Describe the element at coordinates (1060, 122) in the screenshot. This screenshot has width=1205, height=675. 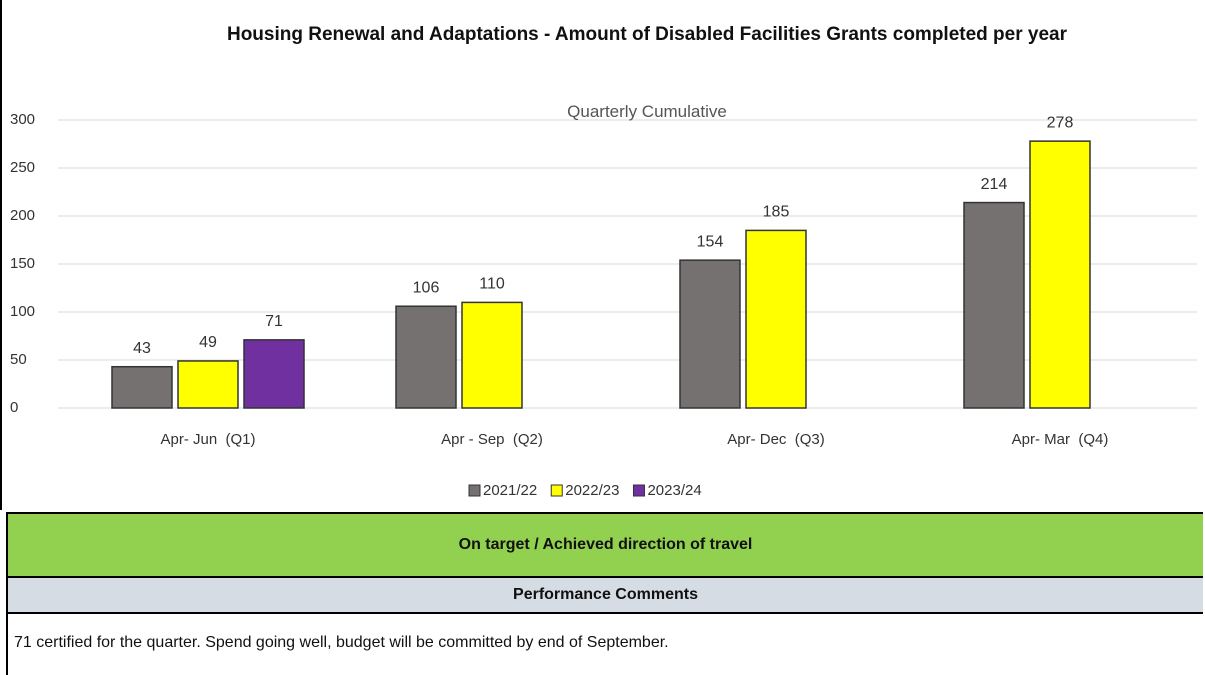
I see `data-label: 278` at that location.